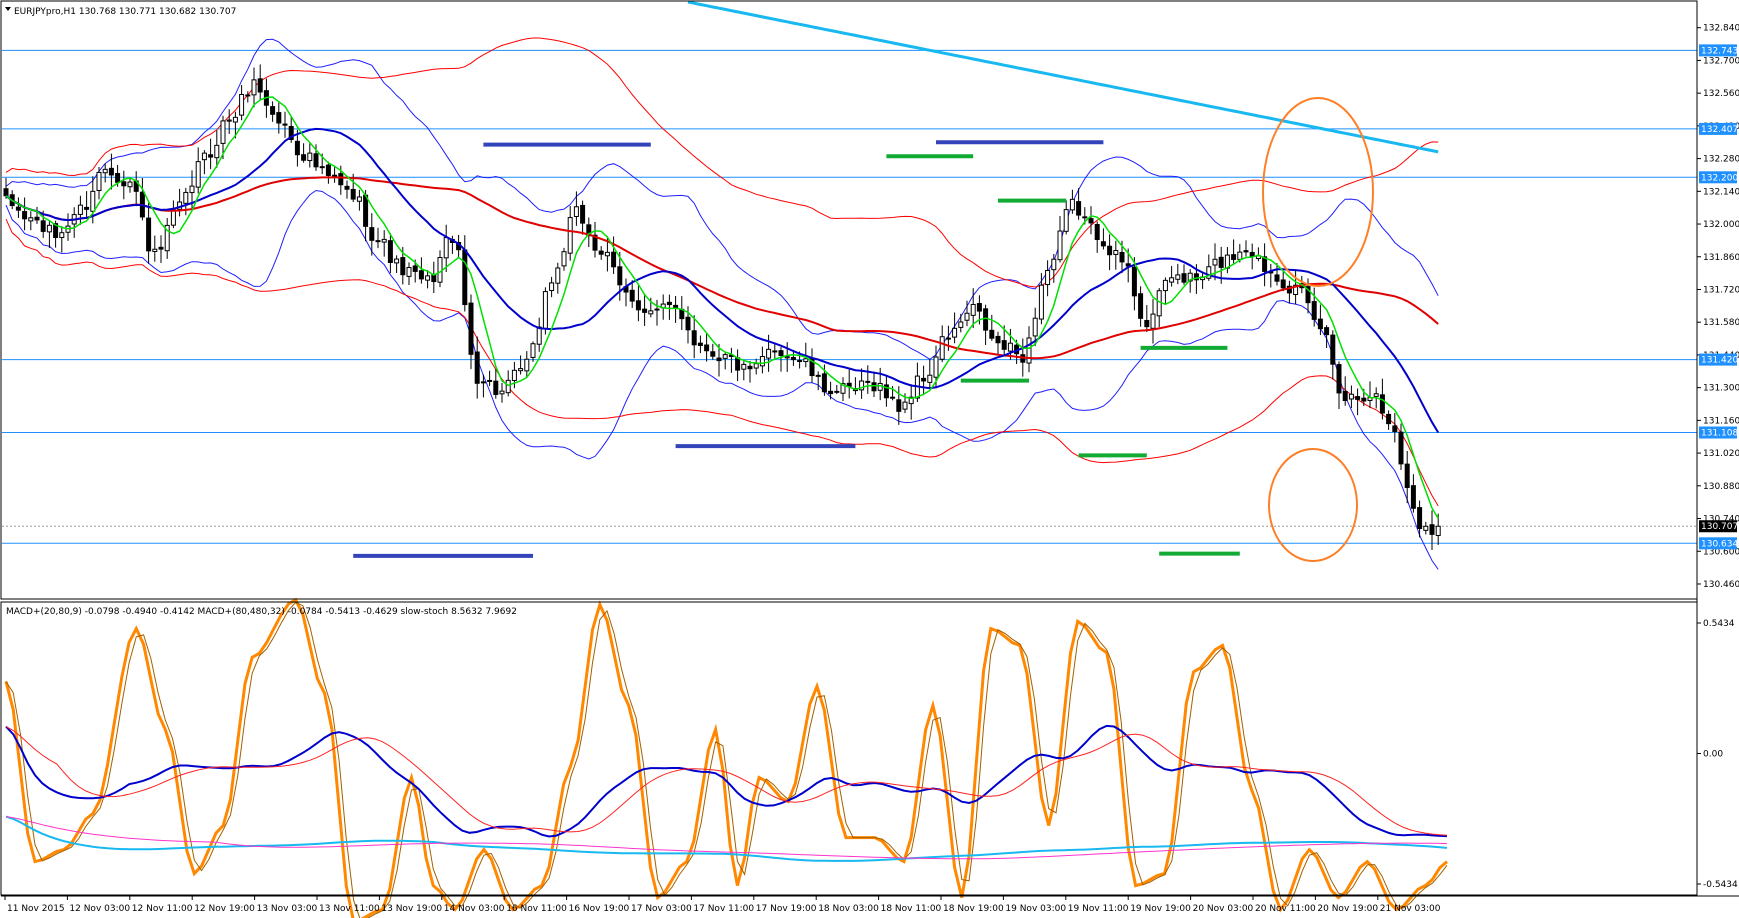  Describe the element at coordinates (1721, 454) in the screenshot. I see `price-tick-label: 131.020` at that location.